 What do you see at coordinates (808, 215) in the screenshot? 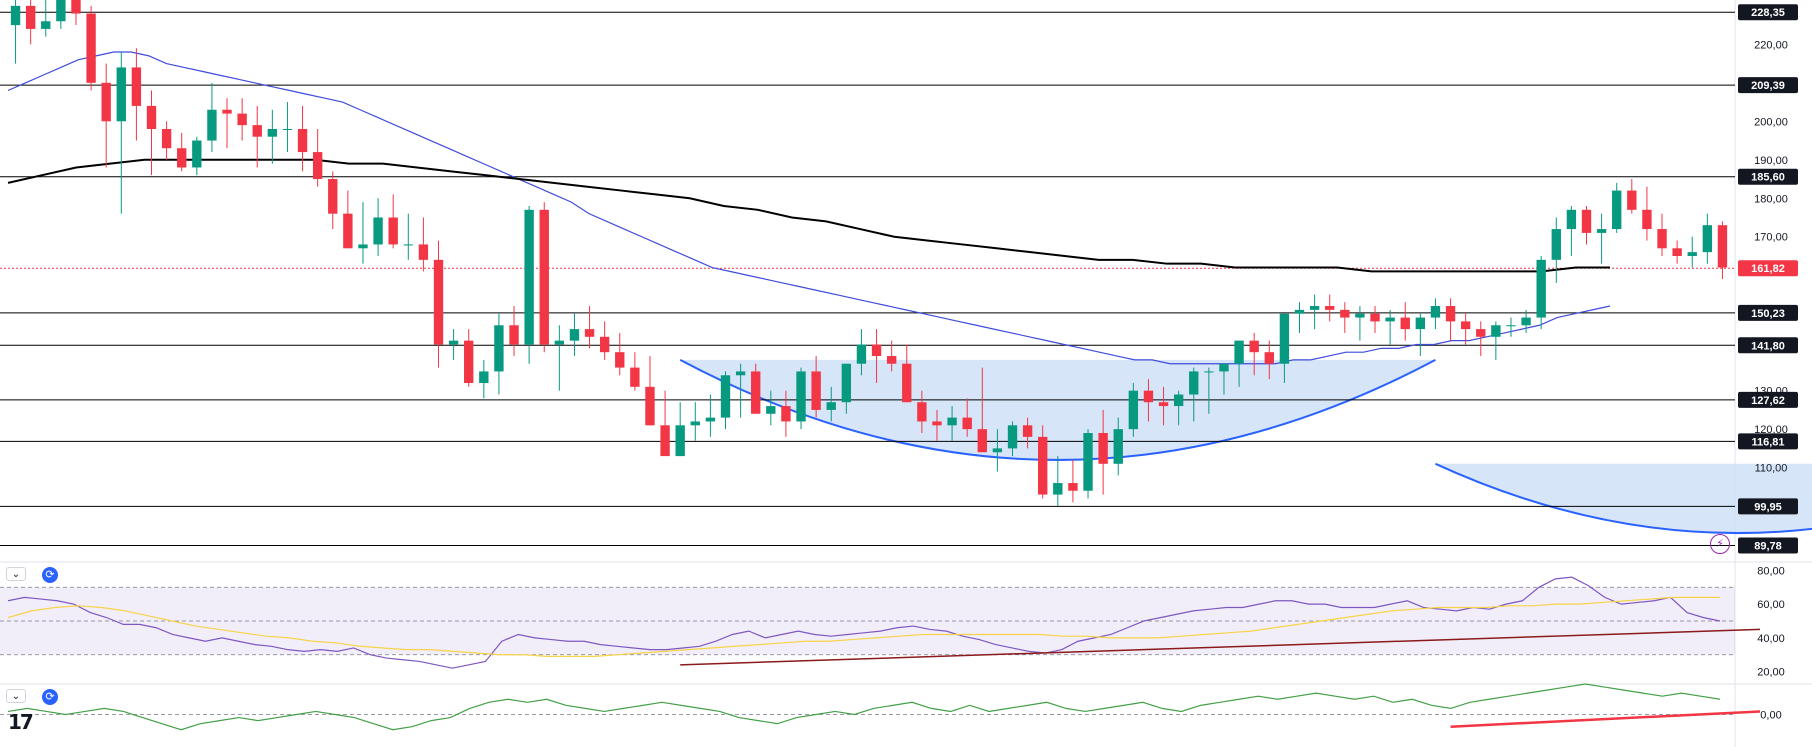
I see `moving-average-line` at bounding box center [808, 215].